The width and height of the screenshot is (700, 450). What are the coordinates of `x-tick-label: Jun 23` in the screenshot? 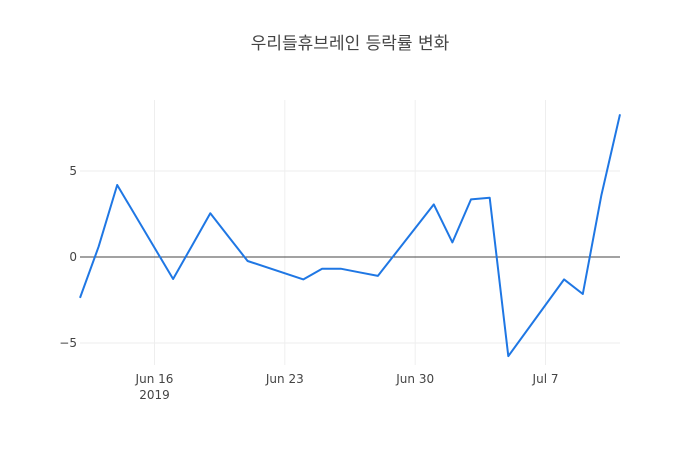 It's located at (284, 379).